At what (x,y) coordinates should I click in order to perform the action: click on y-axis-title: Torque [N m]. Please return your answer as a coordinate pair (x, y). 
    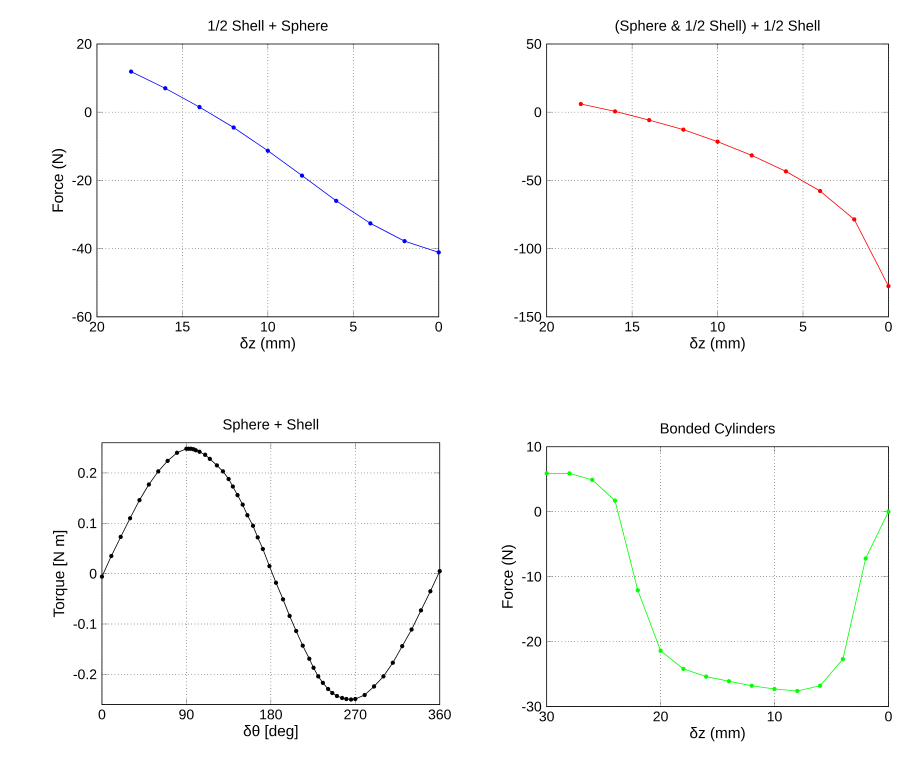
    Looking at the image, I should click on (60, 574).